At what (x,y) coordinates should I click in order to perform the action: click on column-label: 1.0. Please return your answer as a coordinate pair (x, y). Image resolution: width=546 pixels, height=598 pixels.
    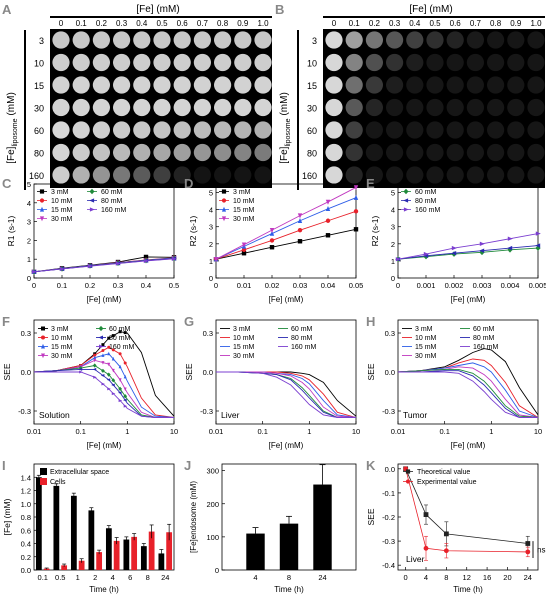
    Looking at the image, I should click on (263, 23).